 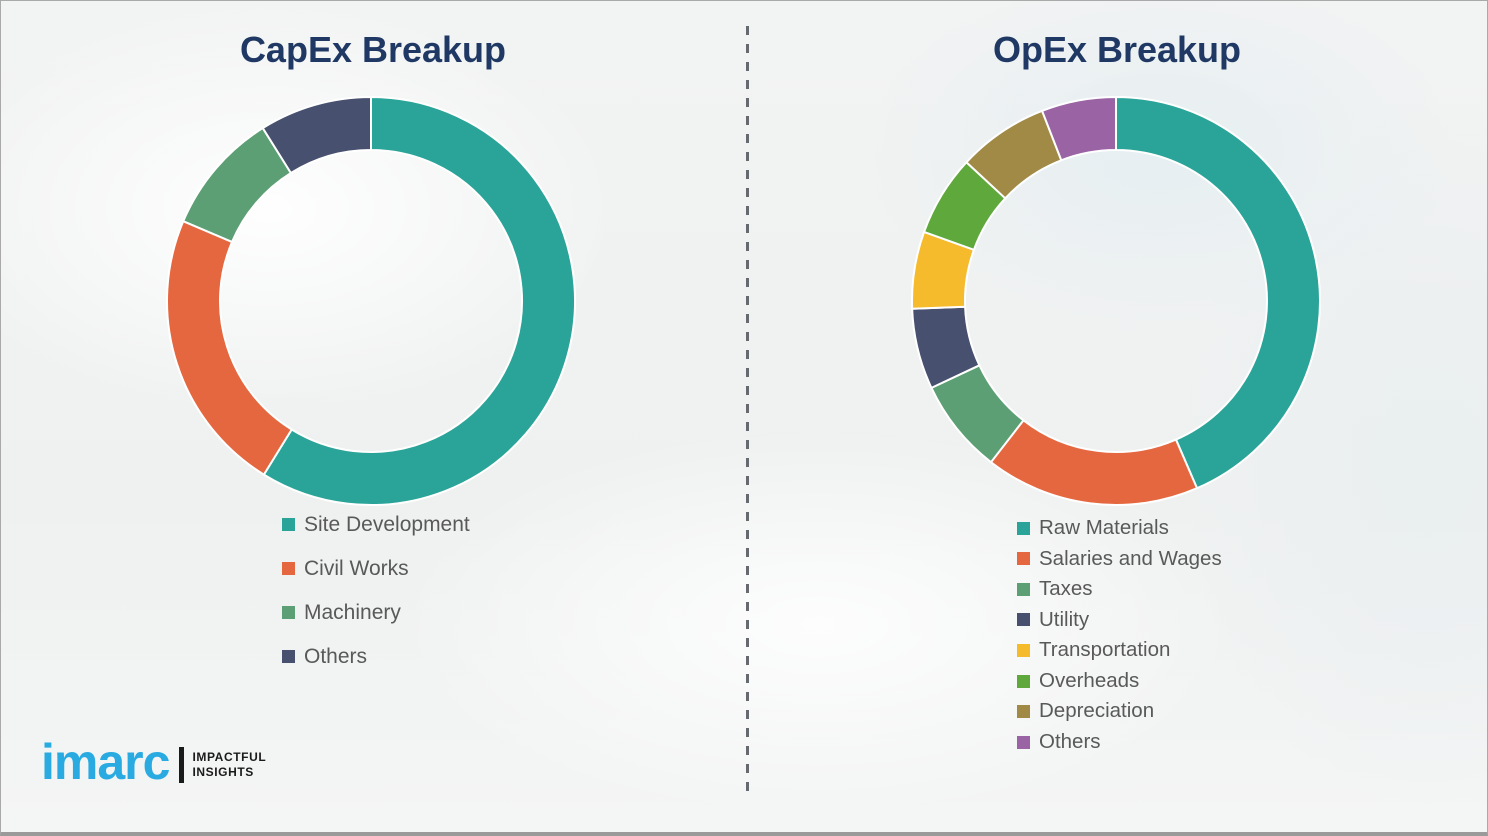 I want to click on donut-segment-site-development, so click(x=419, y=301).